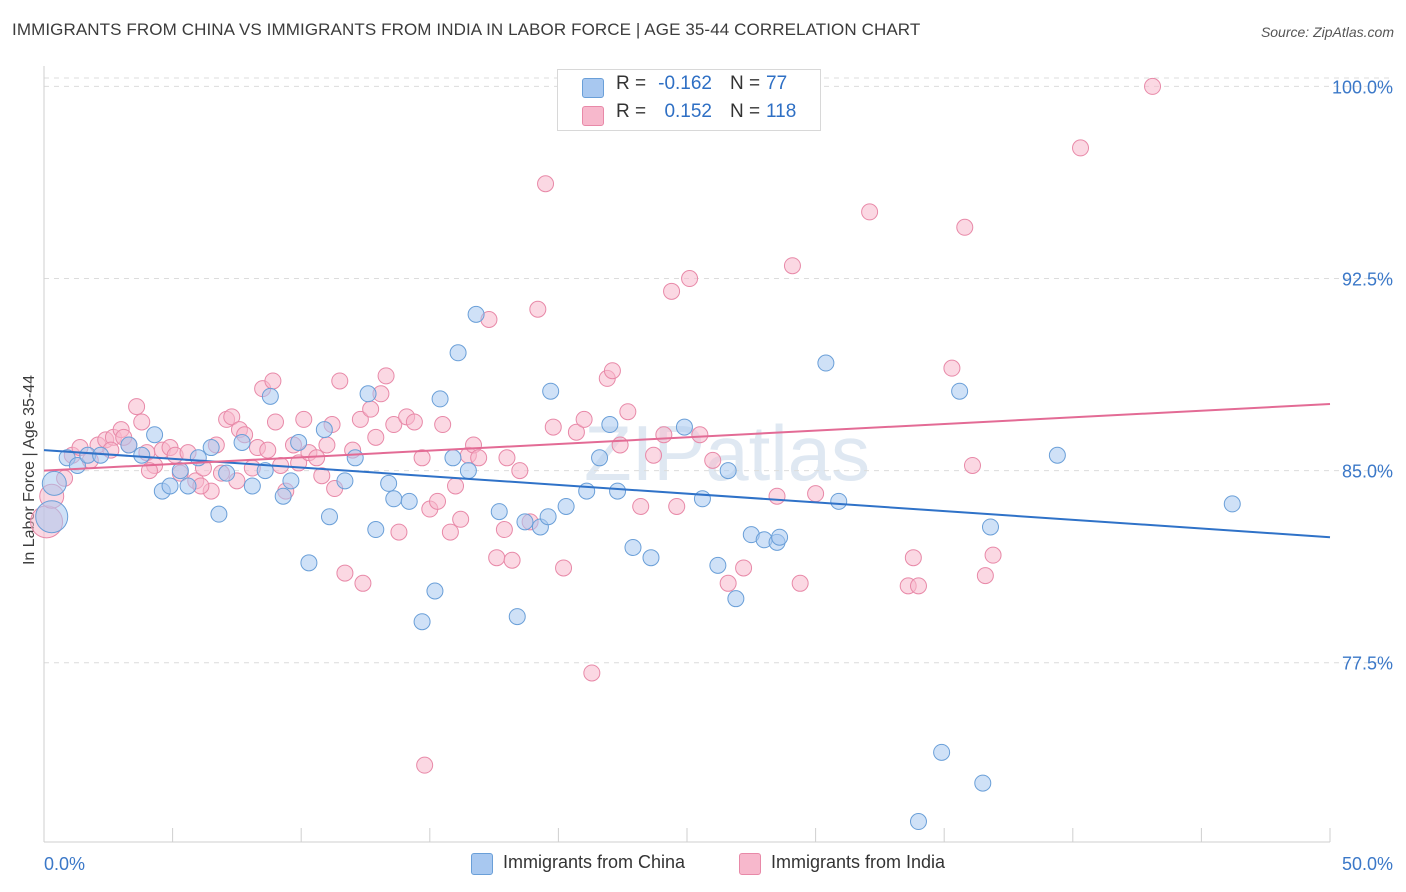 The width and height of the screenshot is (1406, 892). I want to click on y-tick-label: 92.5%, so click(1367, 280).